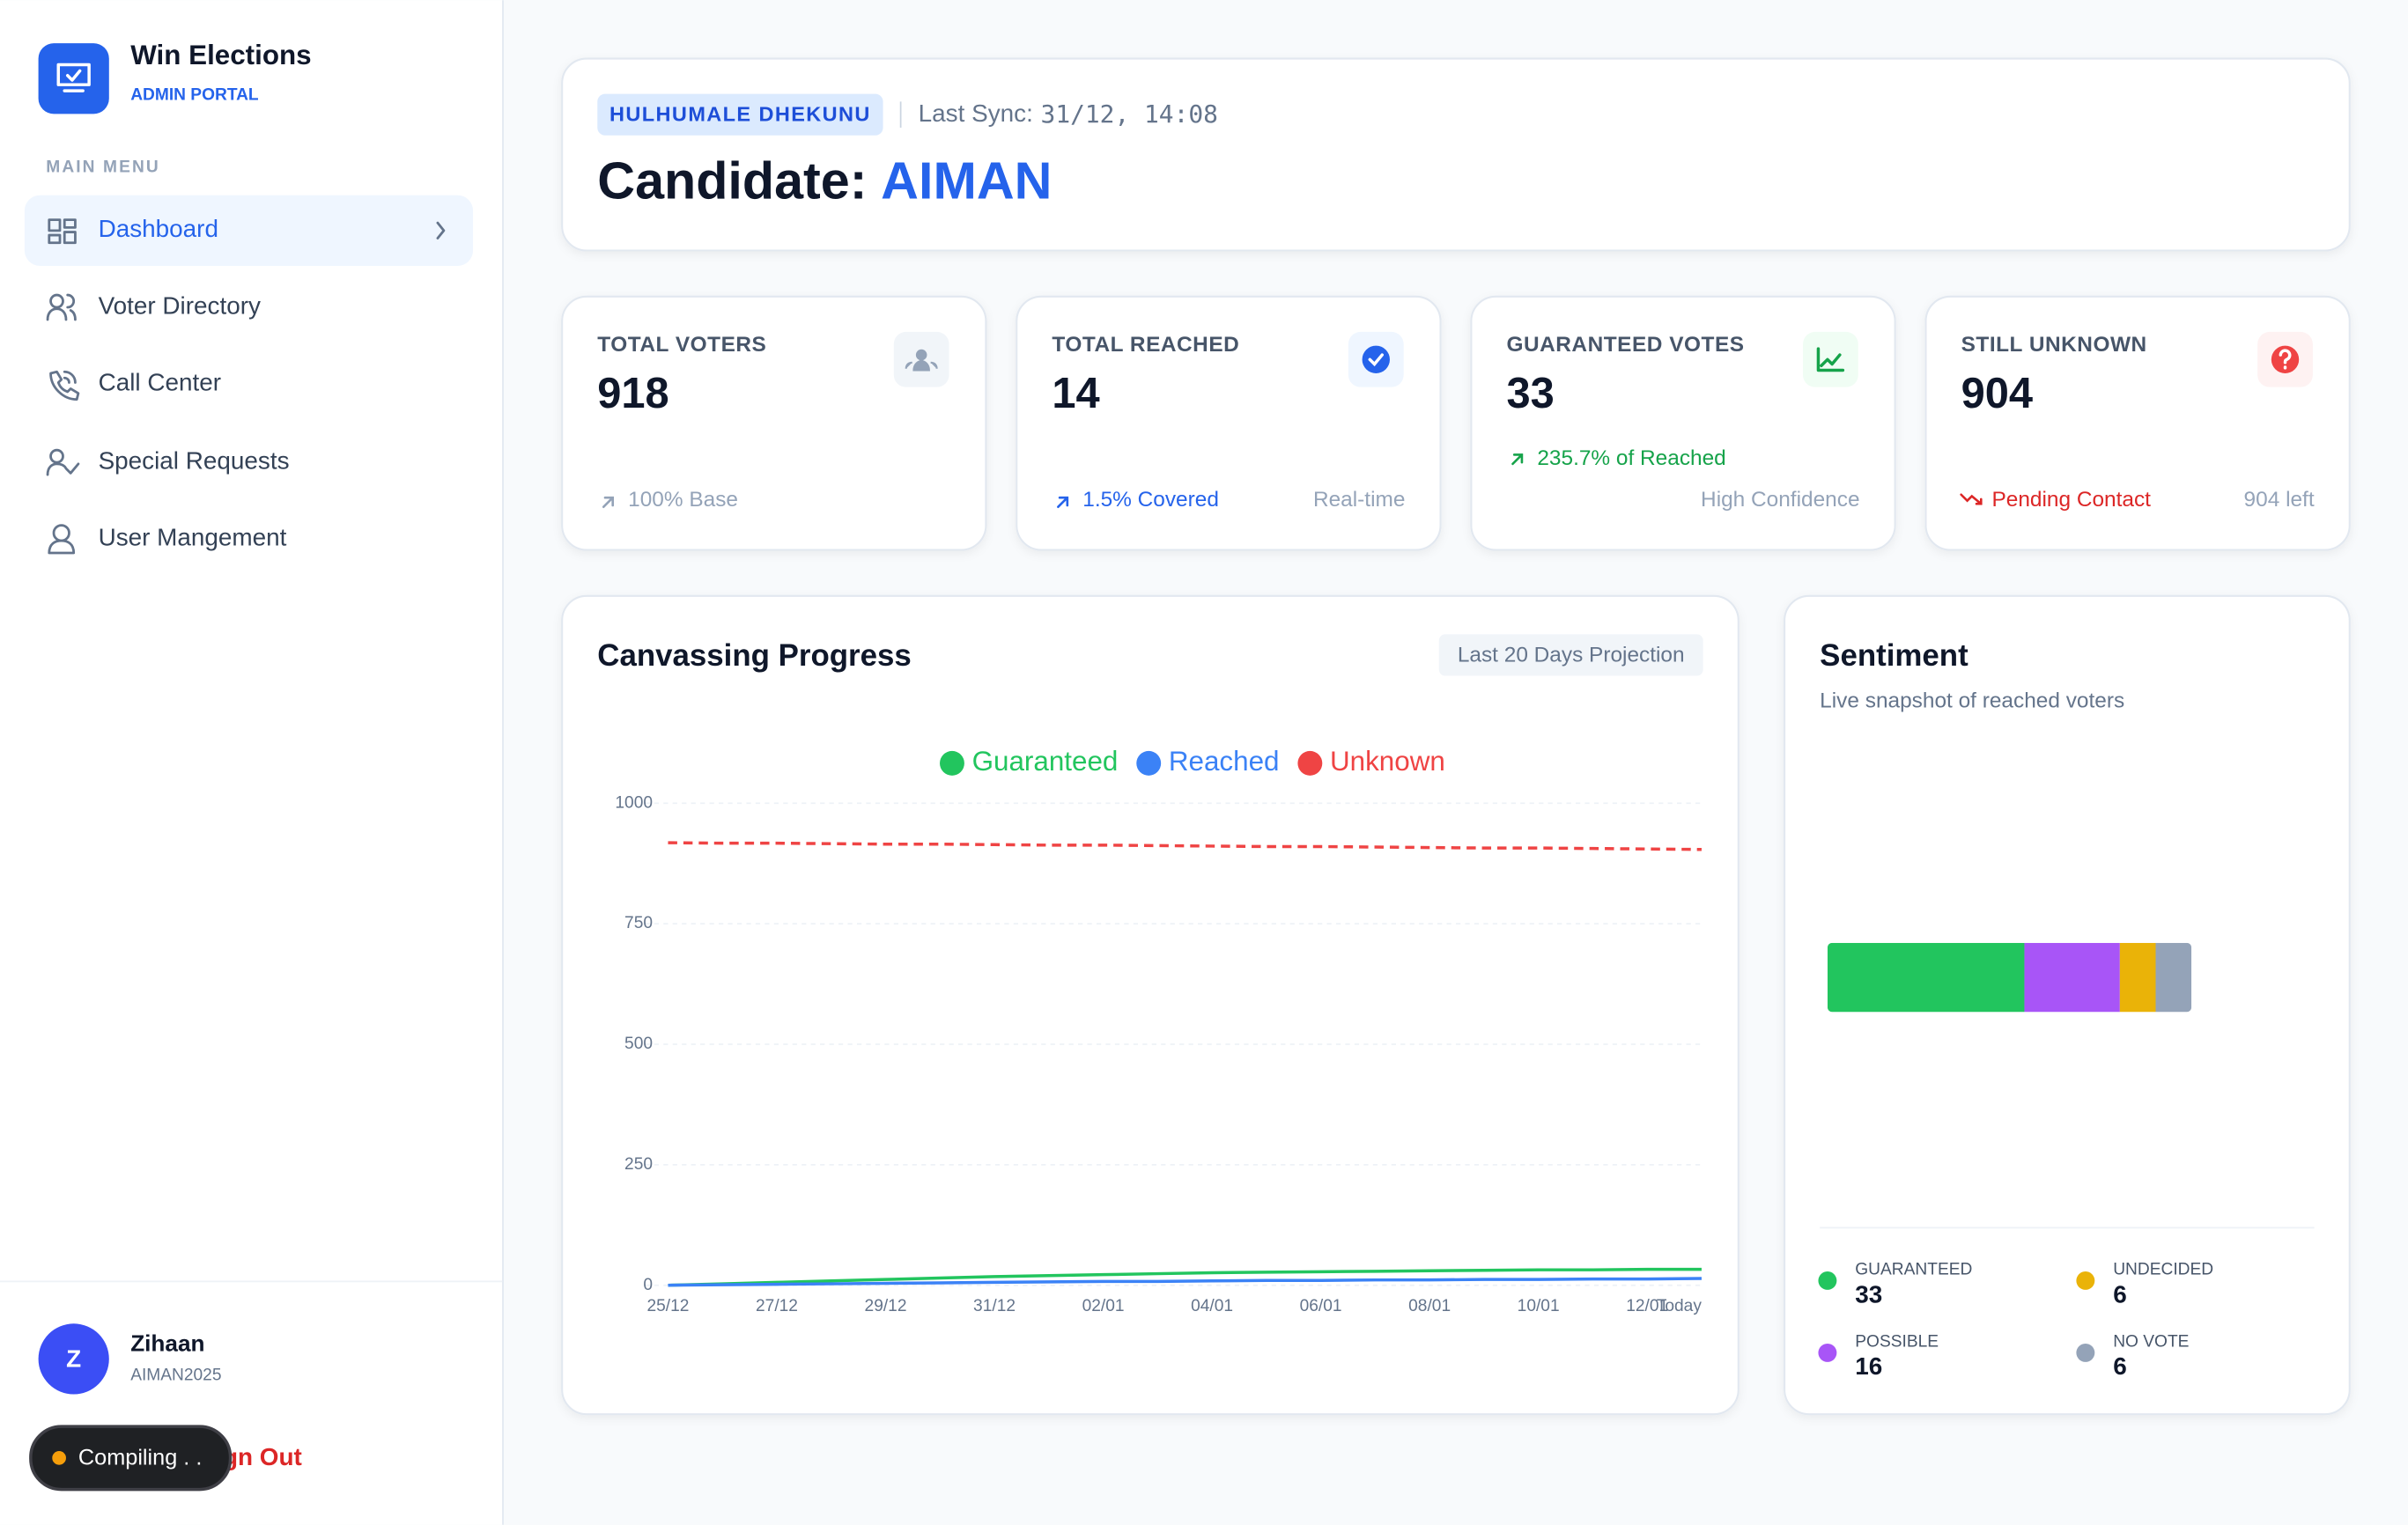 This screenshot has width=2408, height=1525. What do you see at coordinates (1868, 1366) in the screenshot?
I see `legend-value: 16` at bounding box center [1868, 1366].